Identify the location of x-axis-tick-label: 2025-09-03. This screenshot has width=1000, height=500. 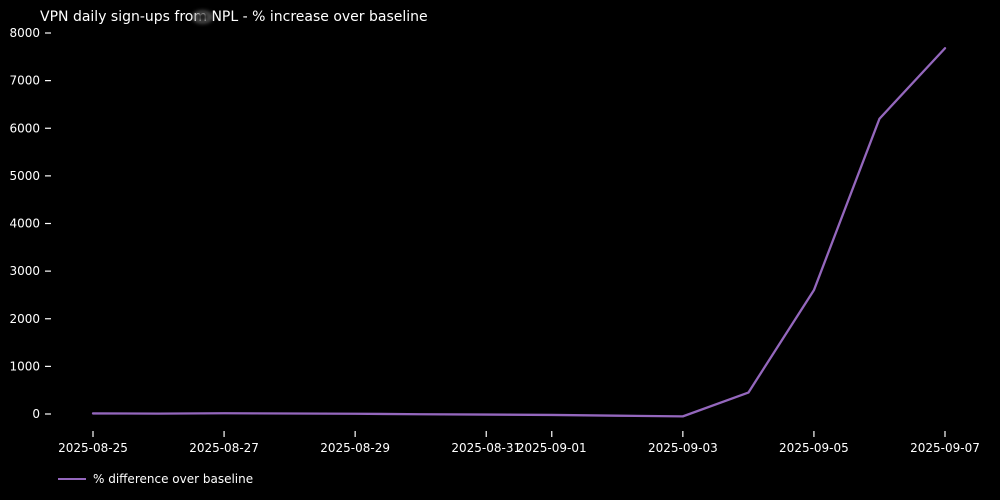
(683, 448).